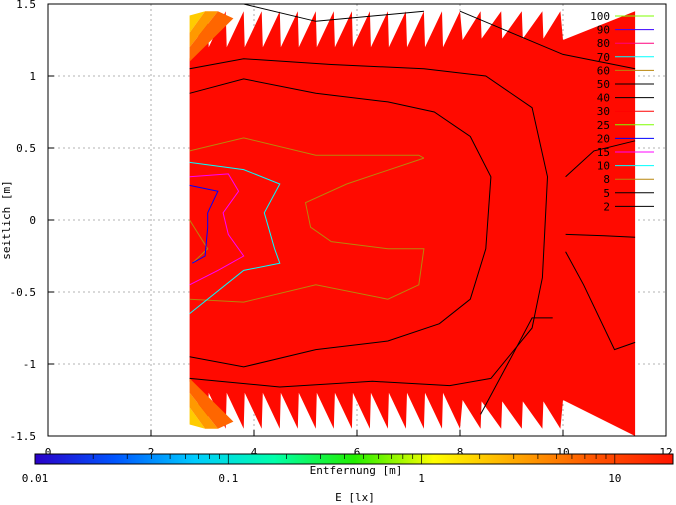  I want to click on legend-label: 2, so click(606, 206).